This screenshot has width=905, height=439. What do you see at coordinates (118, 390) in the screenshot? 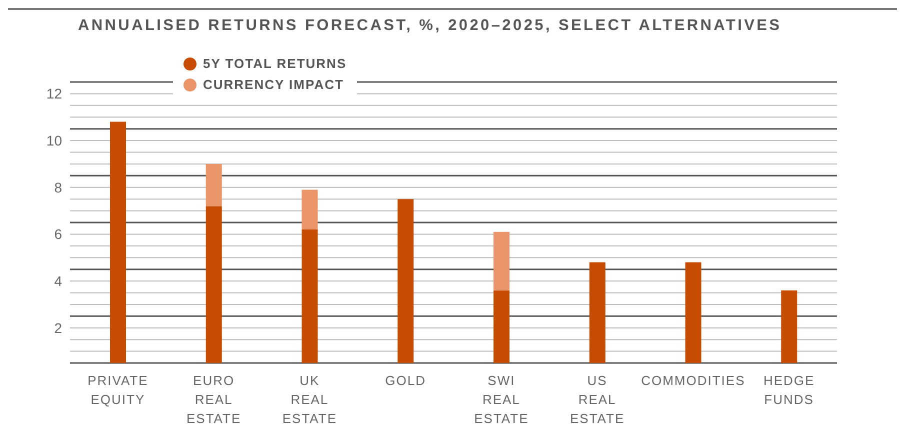
I see `x-tick-label: PRIVATE EQUITY` at bounding box center [118, 390].